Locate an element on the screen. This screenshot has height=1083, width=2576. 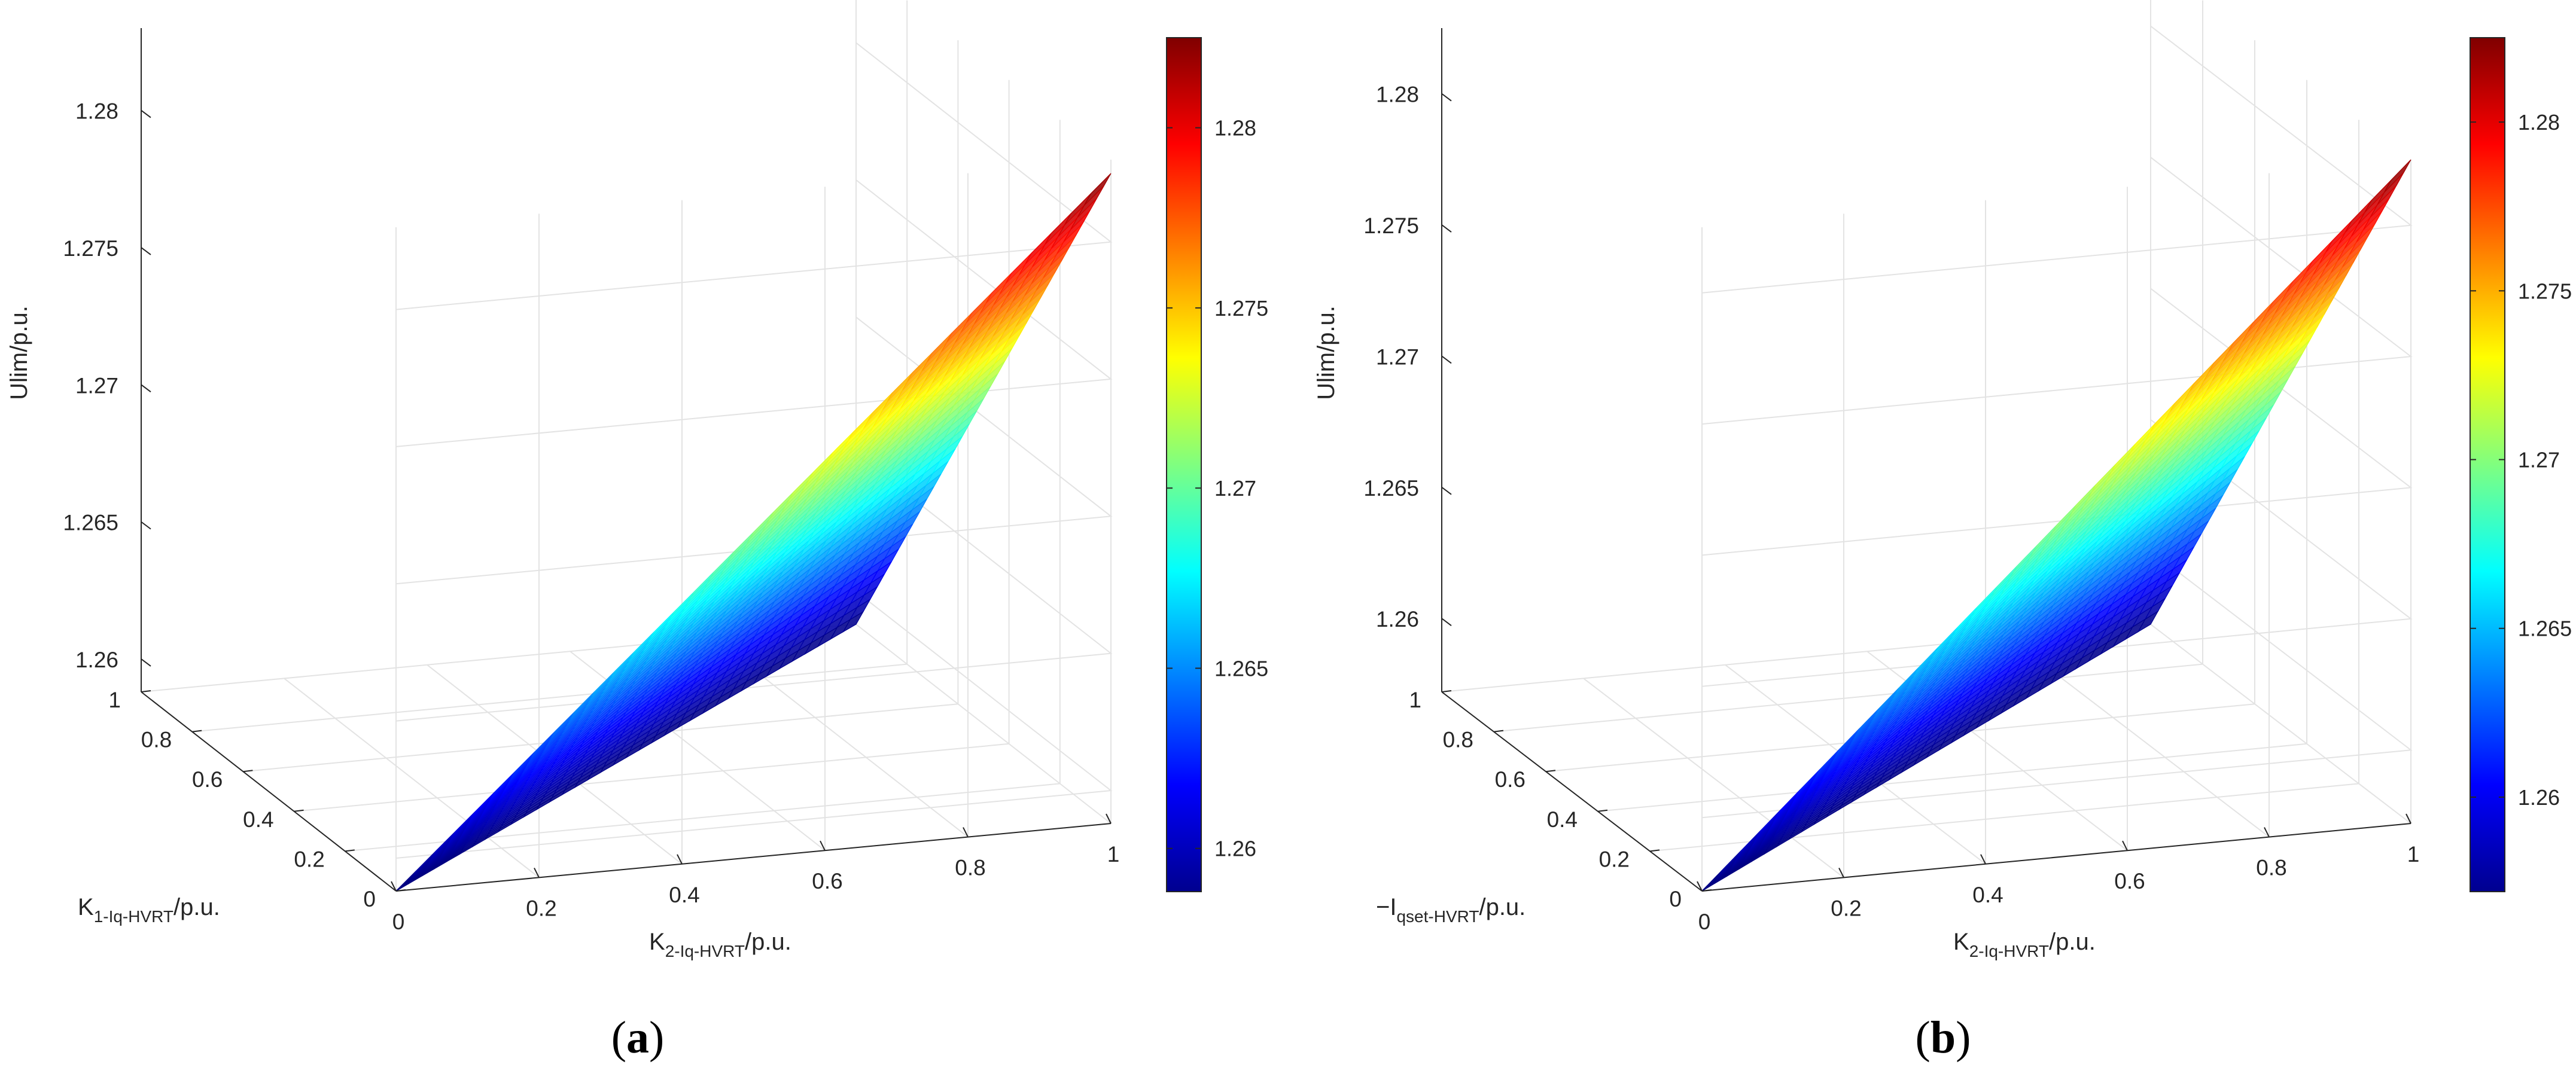
x-axis-label-sub: 1-Iq-HVRT is located at coordinates (133, 916).